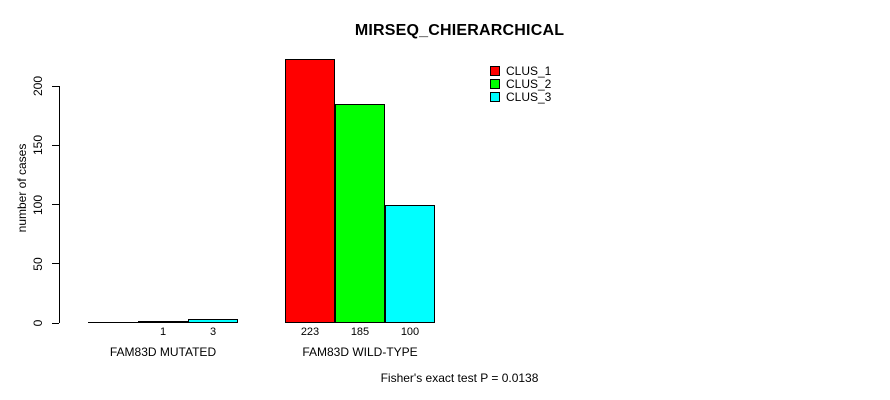 This screenshot has height=400, width=890. What do you see at coordinates (38, 86) in the screenshot?
I see `y-tick-label: 200` at bounding box center [38, 86].